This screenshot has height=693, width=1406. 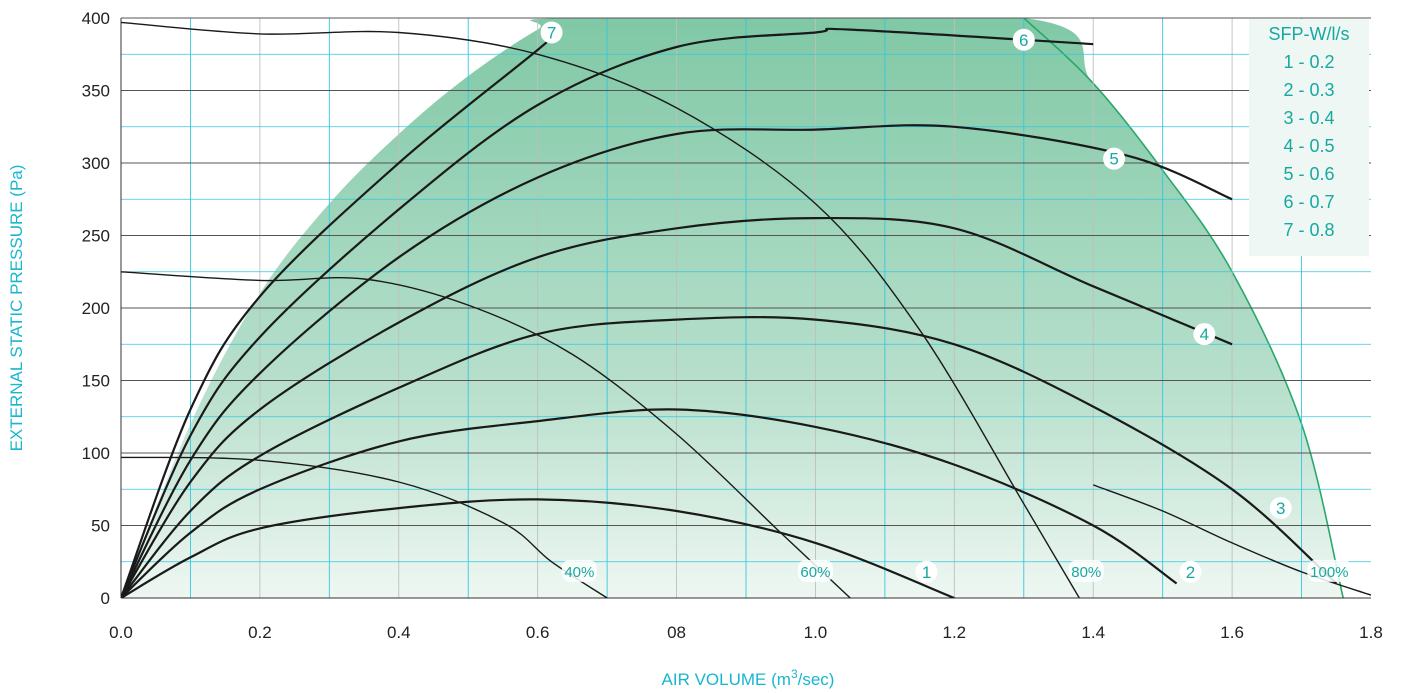 I want to click on curve-badge-5: 5, so click(x=1114, y=158).